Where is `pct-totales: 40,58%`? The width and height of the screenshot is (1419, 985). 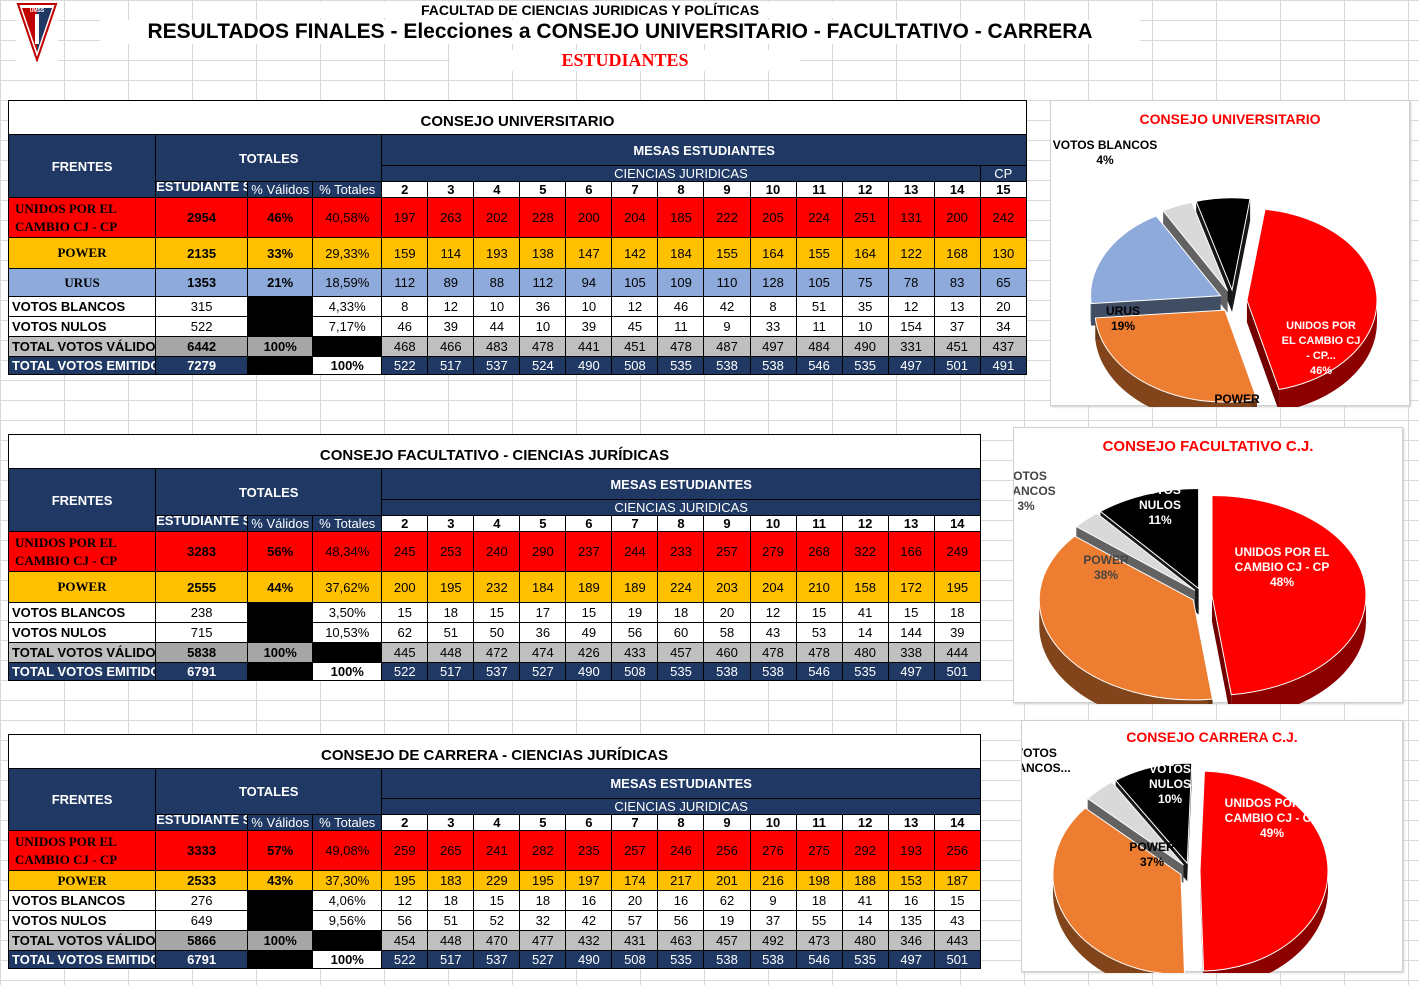 pct-totales: 40,58% is located at coordinates (347, 217).